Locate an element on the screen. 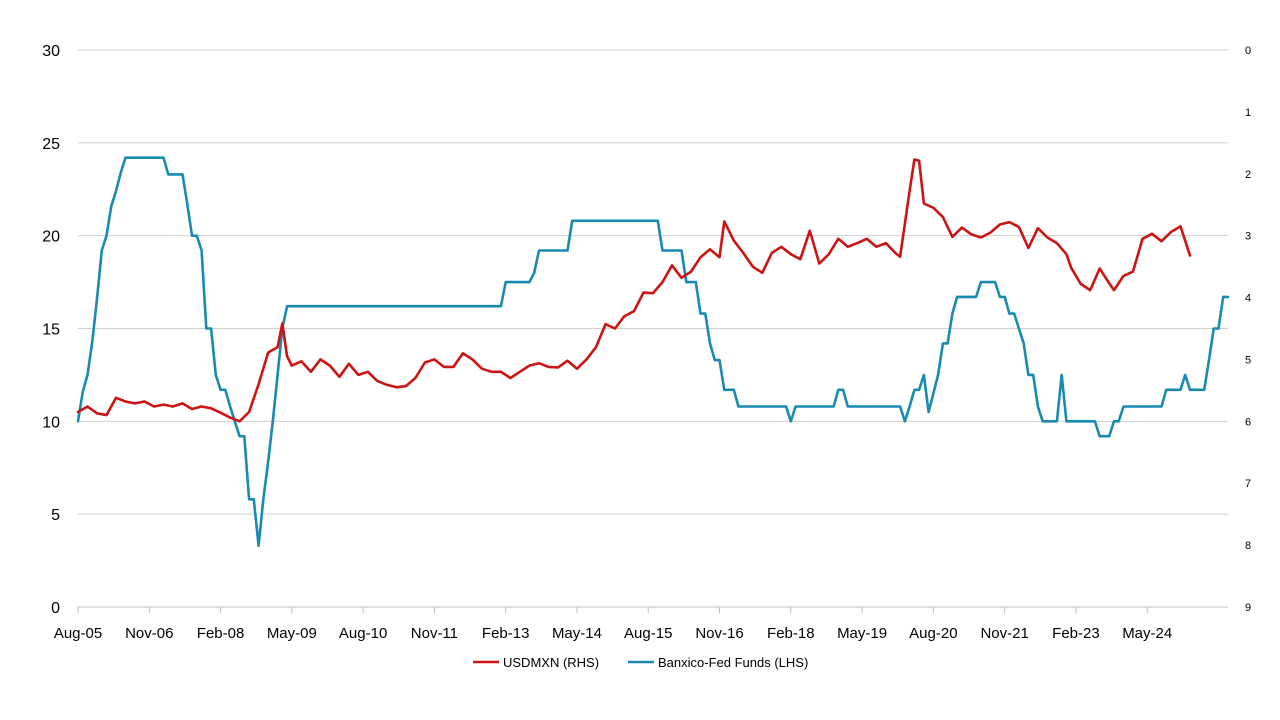  left-tick-label: 25 is located at coordinates (51, 144).